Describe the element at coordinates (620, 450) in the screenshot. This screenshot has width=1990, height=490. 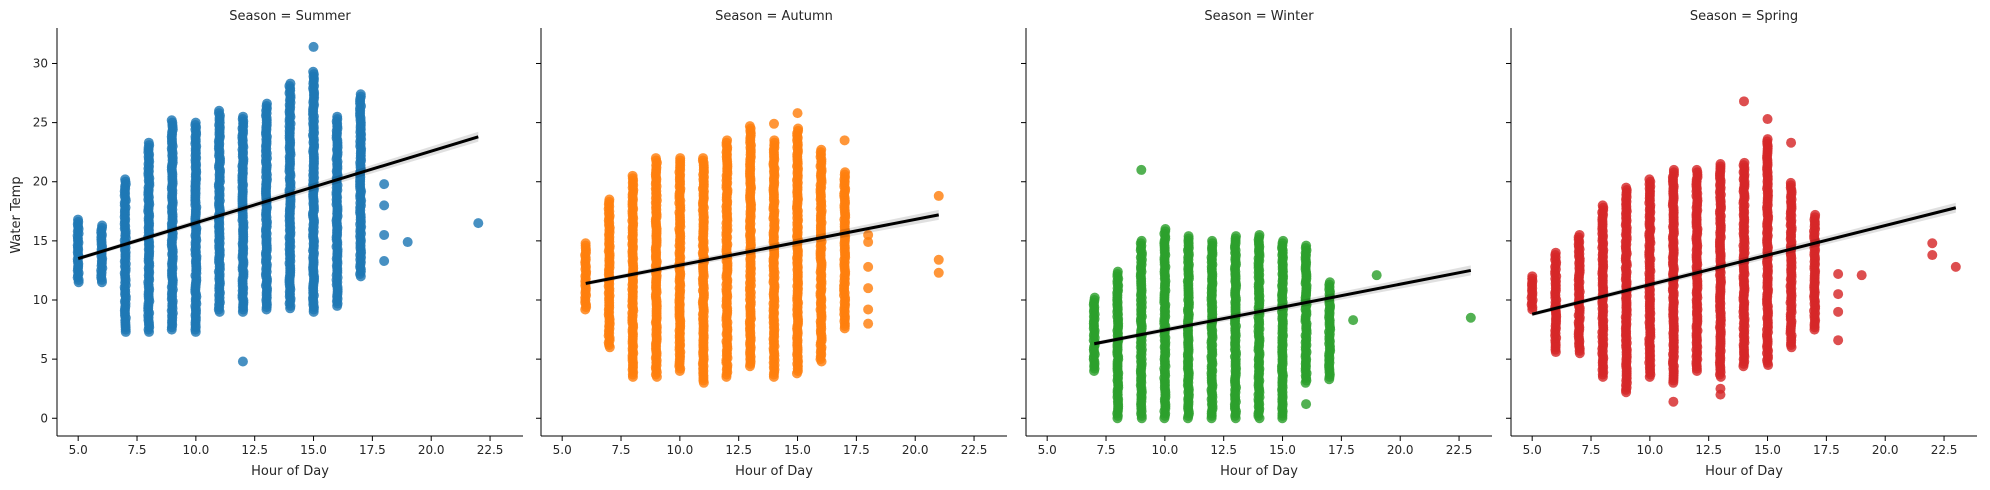
I see `x-tick-label: 7.5` at that location.